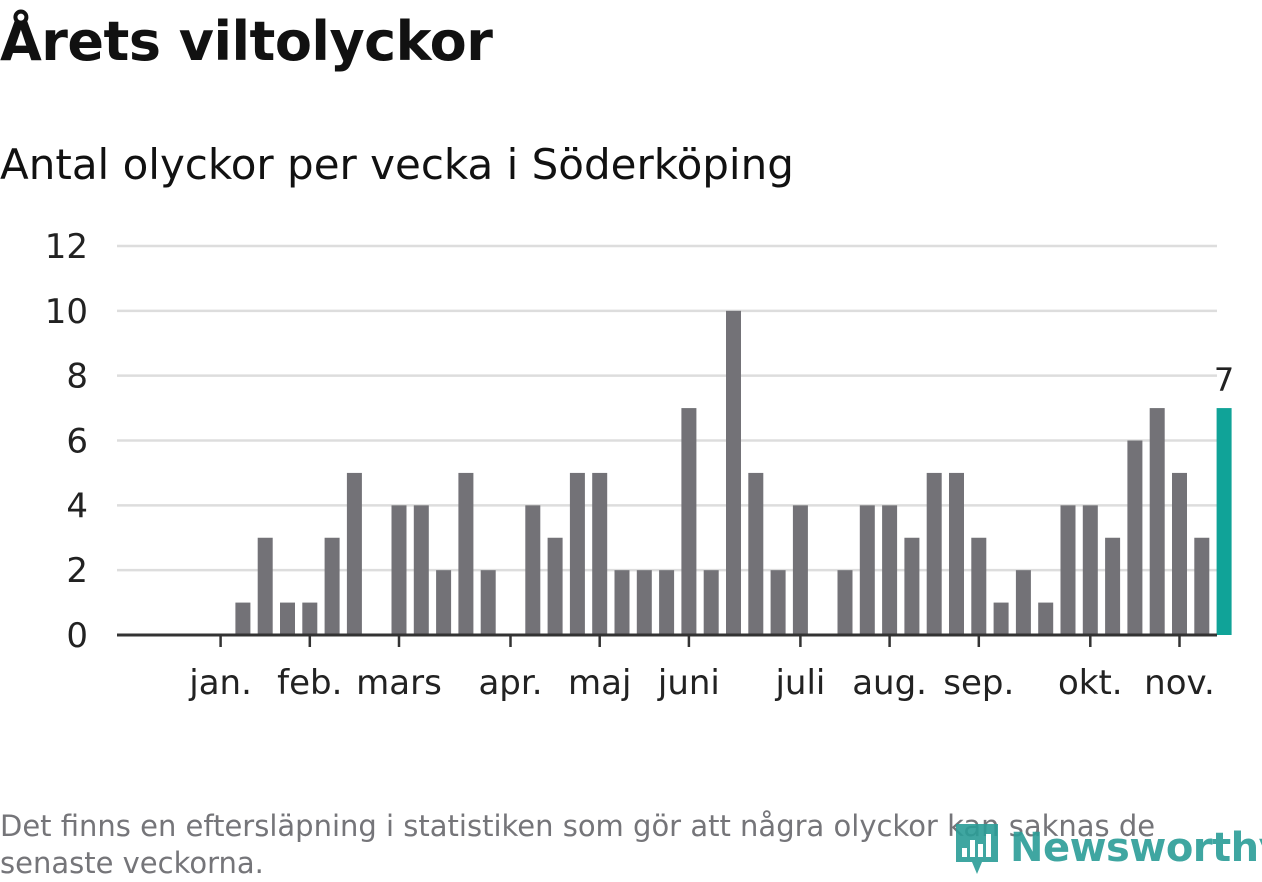  Describe the element at coordinates (77, 571) in the screenshot. I see `y-tick-label: 2` at that location.